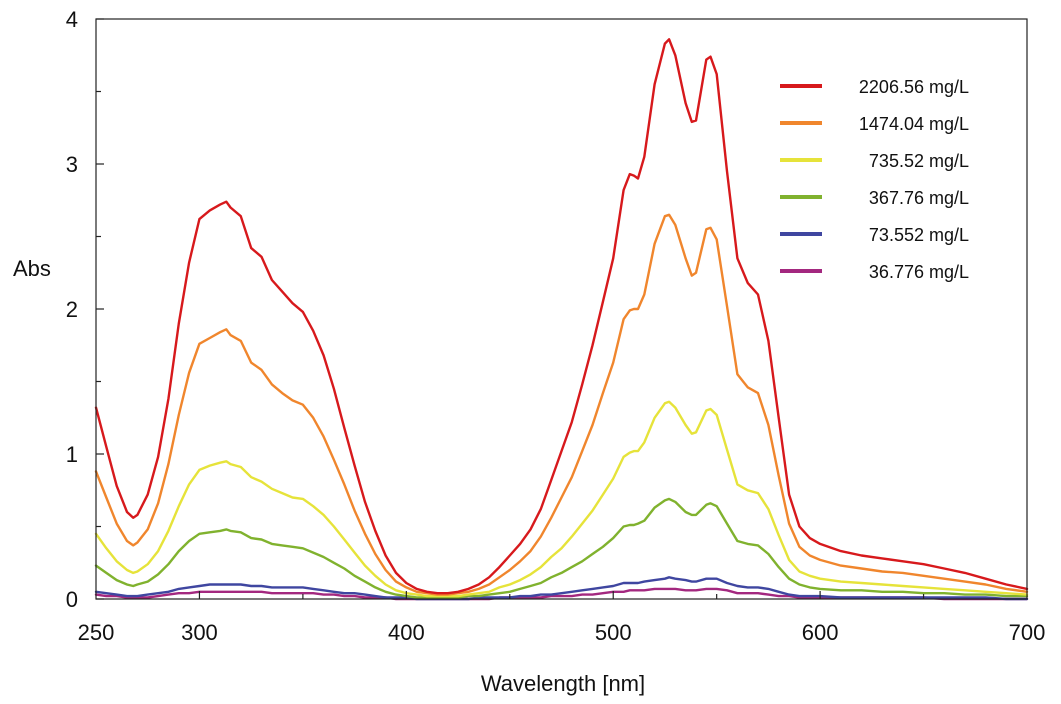 This screenshot has width=1061, height=704. I want to click on y-tick-label: 4, so click(72, 19).